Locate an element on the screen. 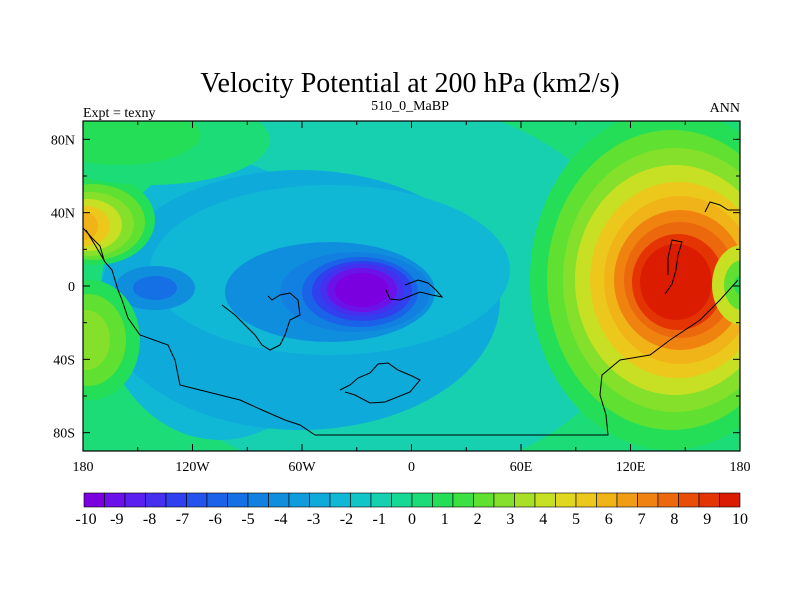 This screenshot has width=800, height=600. colorbar-tick-label: 7 is located at coordinates (642, 519).